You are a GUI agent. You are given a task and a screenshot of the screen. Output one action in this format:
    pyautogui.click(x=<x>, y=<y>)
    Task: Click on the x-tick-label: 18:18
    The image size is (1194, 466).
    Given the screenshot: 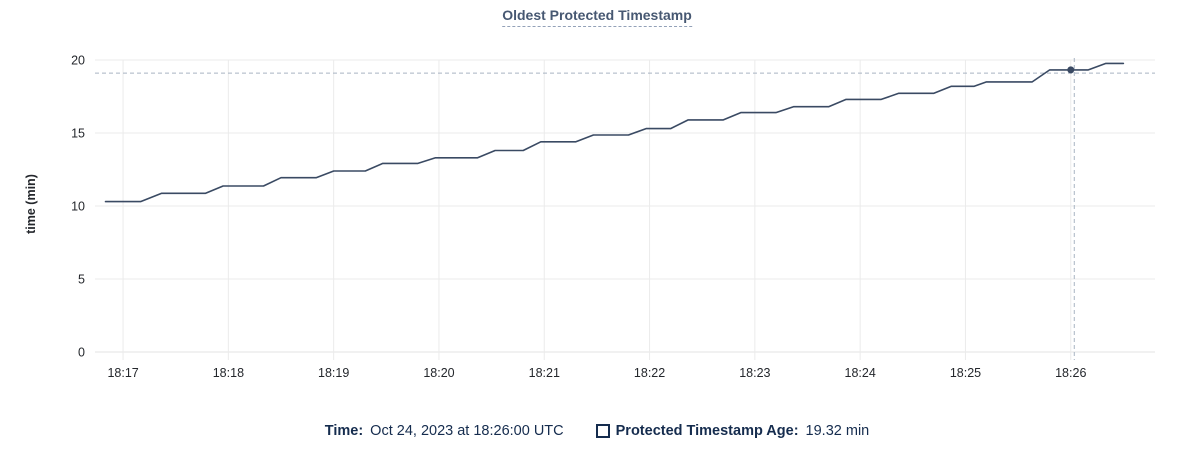 What is the action you would take?
    pyautogui.click(x=228, y=373)
    